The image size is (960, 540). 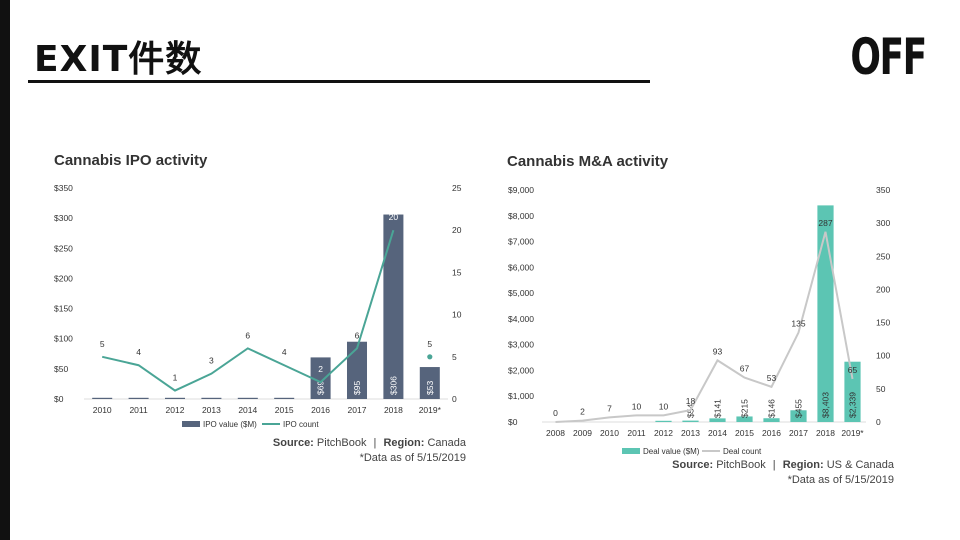 What do you see at coordinates (369, 443) in the screenshot?
I see `ipo-source: Source: PitchBook | Region: Canada` at bounding box center [369, 443].